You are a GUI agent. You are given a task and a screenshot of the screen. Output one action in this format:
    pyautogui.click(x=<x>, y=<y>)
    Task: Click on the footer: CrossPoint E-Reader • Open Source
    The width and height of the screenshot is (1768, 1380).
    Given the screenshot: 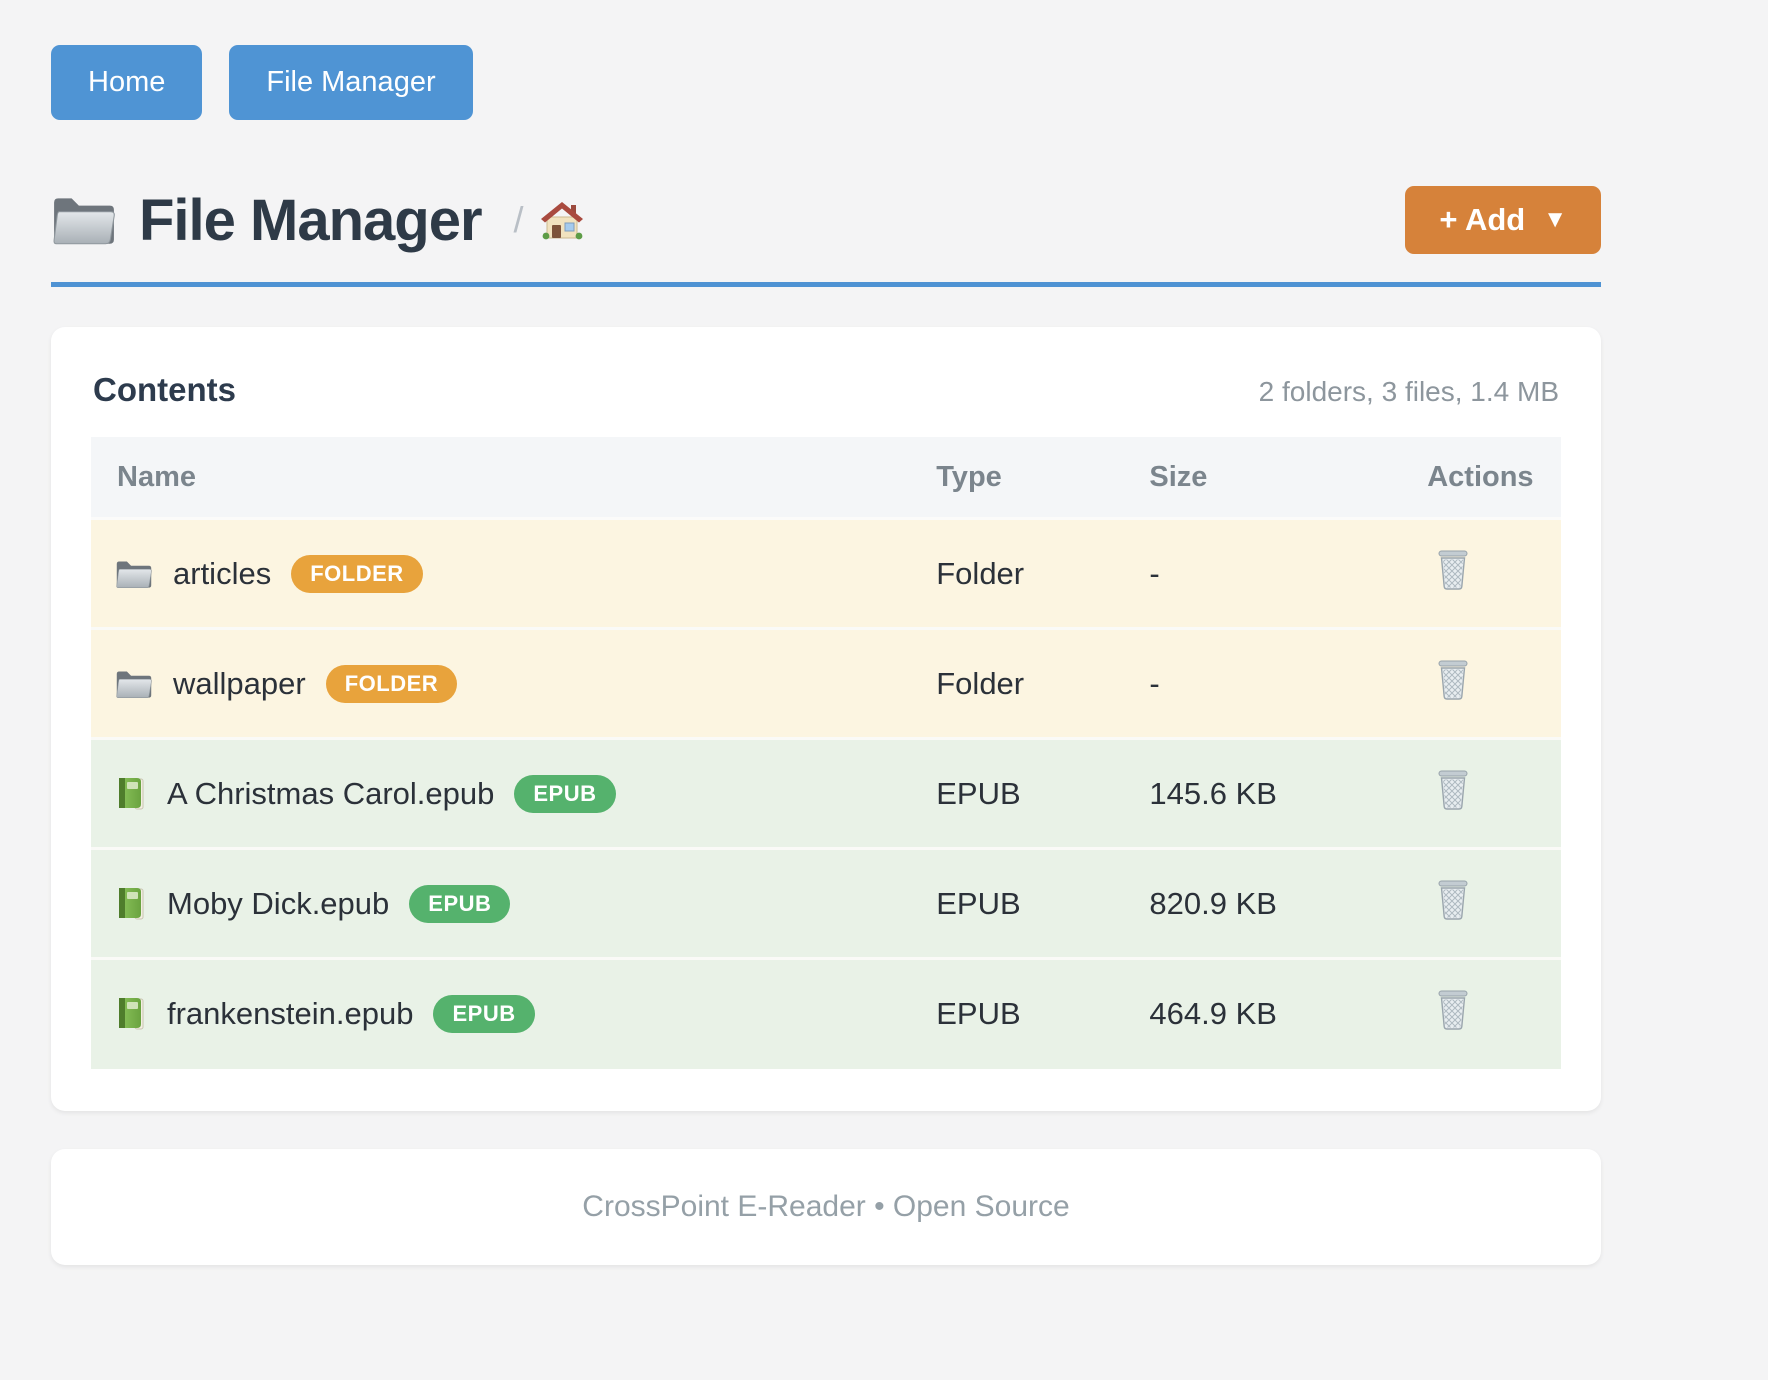 What is the action you would take?
    pyautogui.click(x=826, y=1206)
    